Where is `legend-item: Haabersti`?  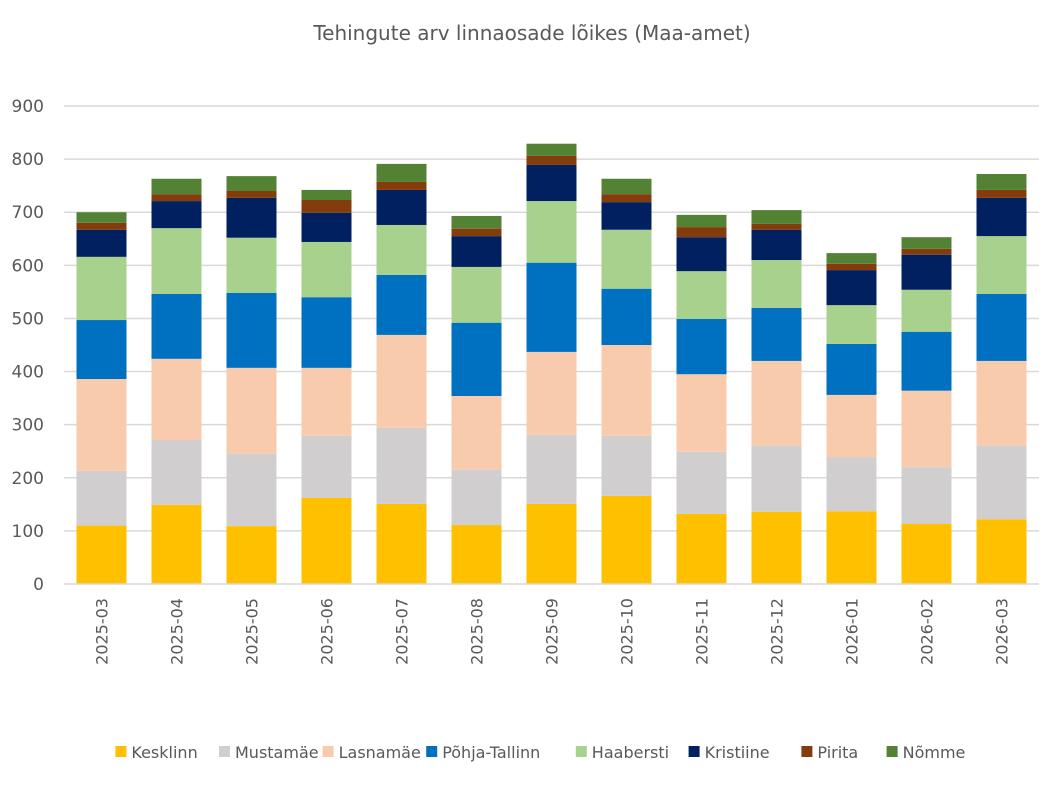 legend-item: Haabersti is located at coordinates (622, 752).